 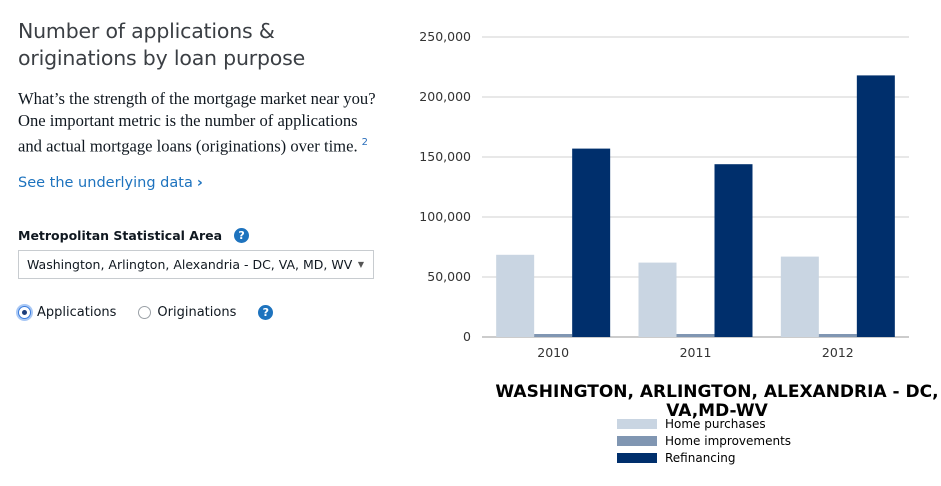 I want to click on msa-label-text: Metropolitan Statistical Area, so click(x=120, y=235).